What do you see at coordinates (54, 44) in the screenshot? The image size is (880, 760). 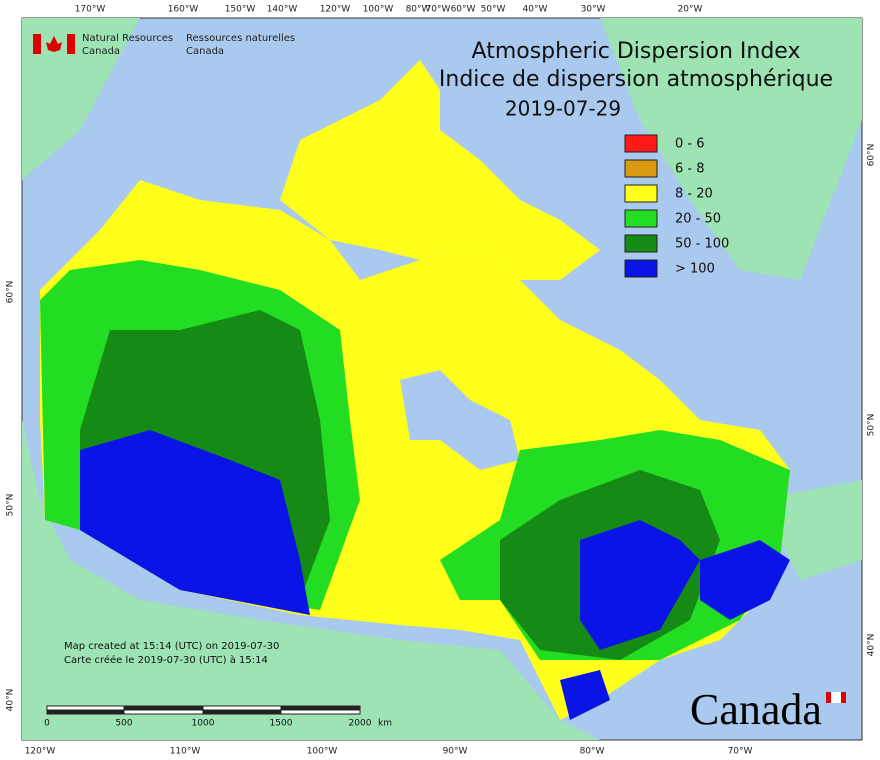 I see `agency-logo` at bounding box center [54, 44].